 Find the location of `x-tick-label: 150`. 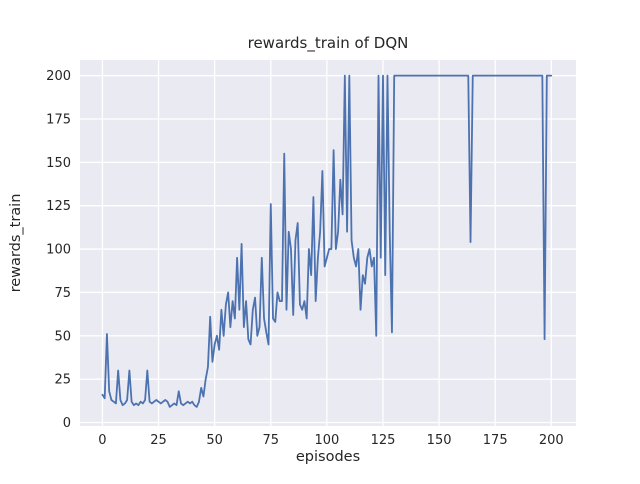

x-tick-label: 150 is located at coordinates (439, 440).